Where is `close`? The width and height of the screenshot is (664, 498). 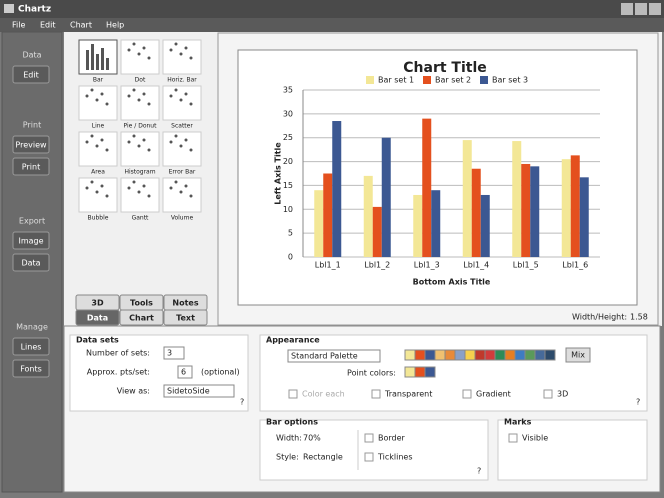 close is located at coordinates (655, 9).